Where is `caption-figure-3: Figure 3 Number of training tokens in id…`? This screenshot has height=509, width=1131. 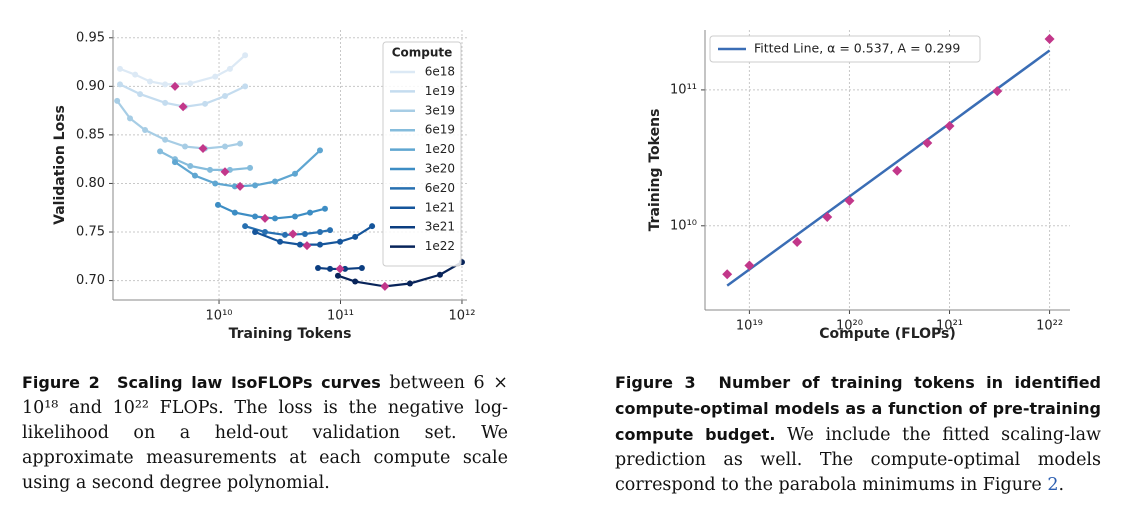 caption-figure-3: Figure 3 Number of training tokens in id… is located at coordinates (858, 434).